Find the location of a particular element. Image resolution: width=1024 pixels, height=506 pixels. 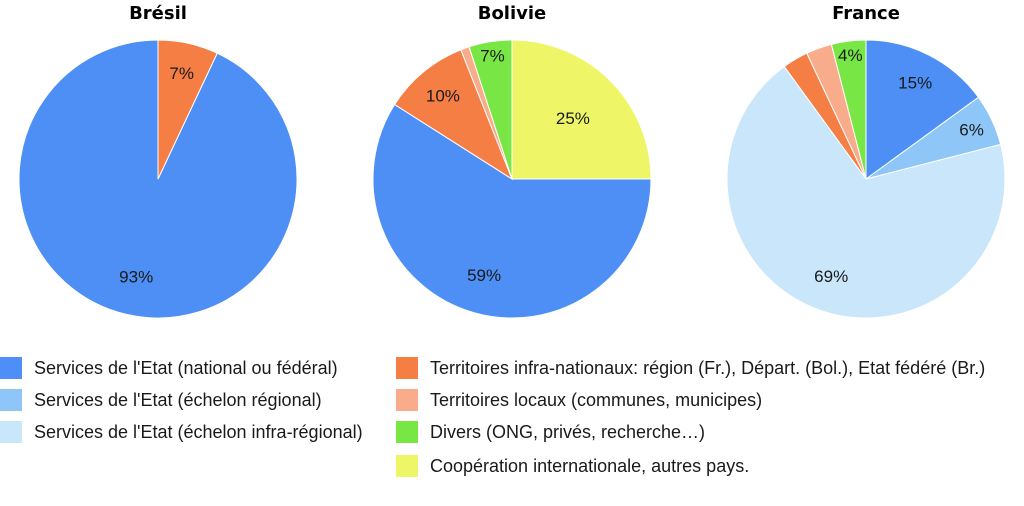

slice-label: 59% is located at coordinates (484, 275).